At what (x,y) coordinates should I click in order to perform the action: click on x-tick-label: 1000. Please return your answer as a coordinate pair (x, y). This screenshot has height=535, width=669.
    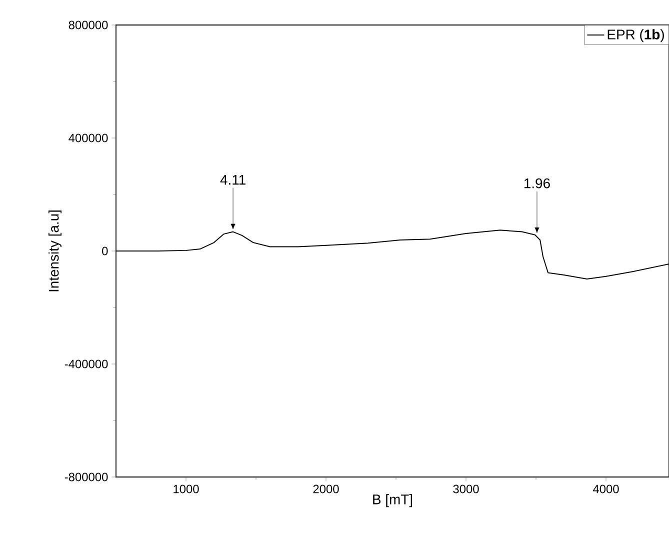
    Looking at the image, I should click on (186, 489).